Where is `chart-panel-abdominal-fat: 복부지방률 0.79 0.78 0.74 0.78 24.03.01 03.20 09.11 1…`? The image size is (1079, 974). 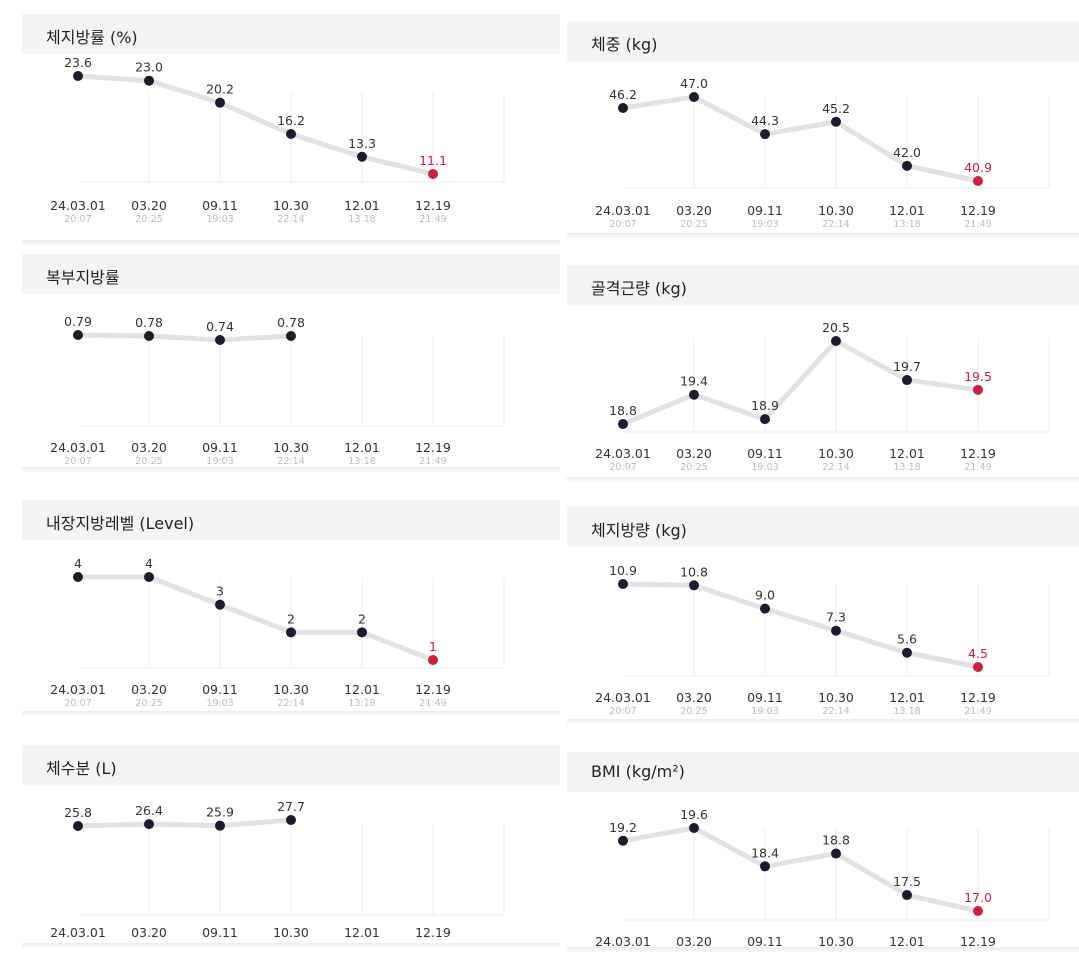
chart-panel-abdominal-fat: 복부지방률 0.79 0.78 0.74 0.78 24.03.01 03.20 09.11 1… is located at coordinates (291, 367).